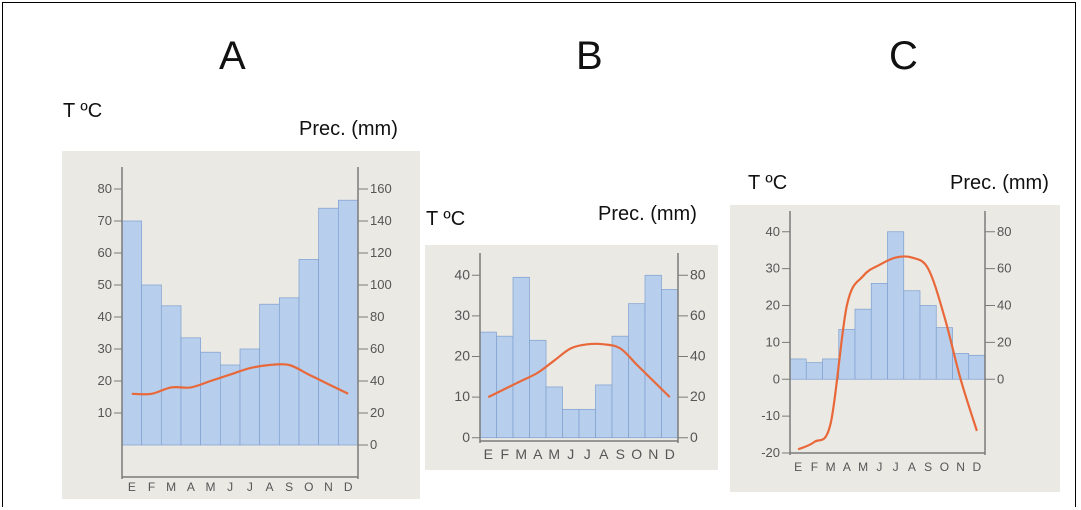 The image size is (1081, 510). I want to click on temp-tick-label: -10, so click(770, 415).